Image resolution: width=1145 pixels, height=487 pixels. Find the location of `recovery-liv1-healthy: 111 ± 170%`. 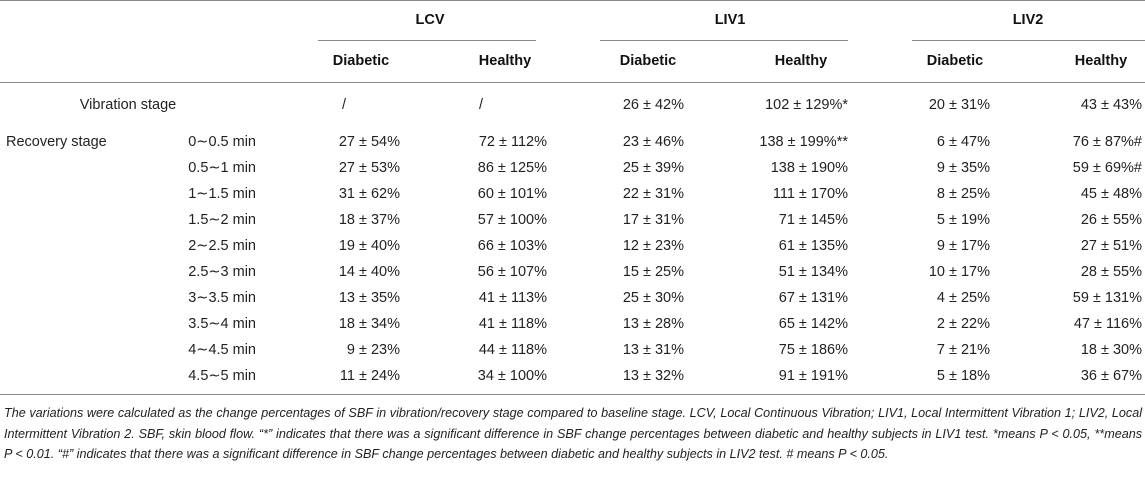

recovery-liv1-healthy: 111 ± 170% is located at coordinates (810, 194).